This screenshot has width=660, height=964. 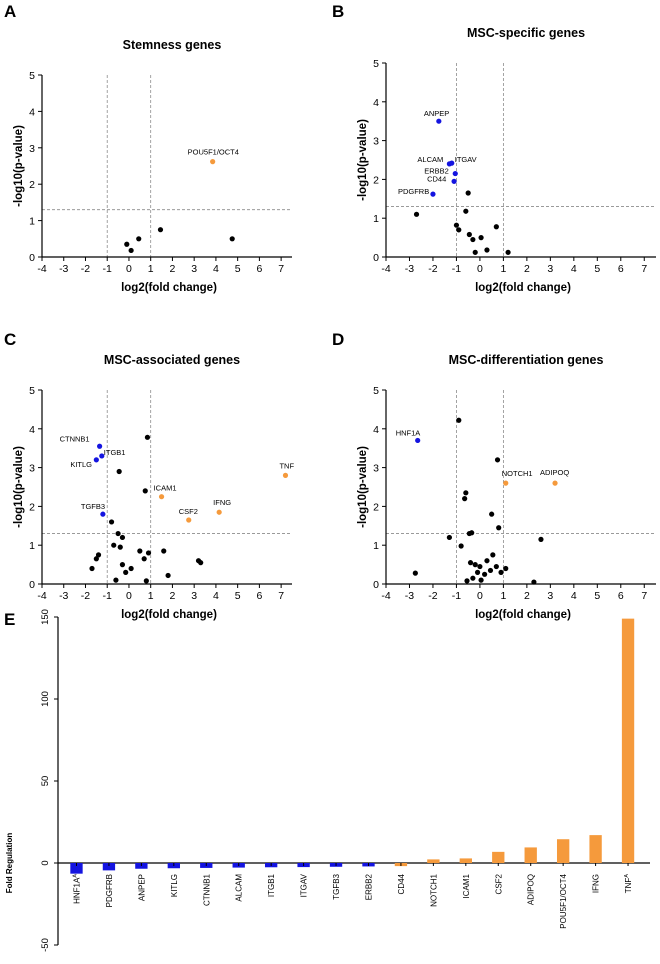 What do you see at coordinates (174, 885) in the screenshot?
I see `category-name: KITLG` at bounding box center [174, 885].